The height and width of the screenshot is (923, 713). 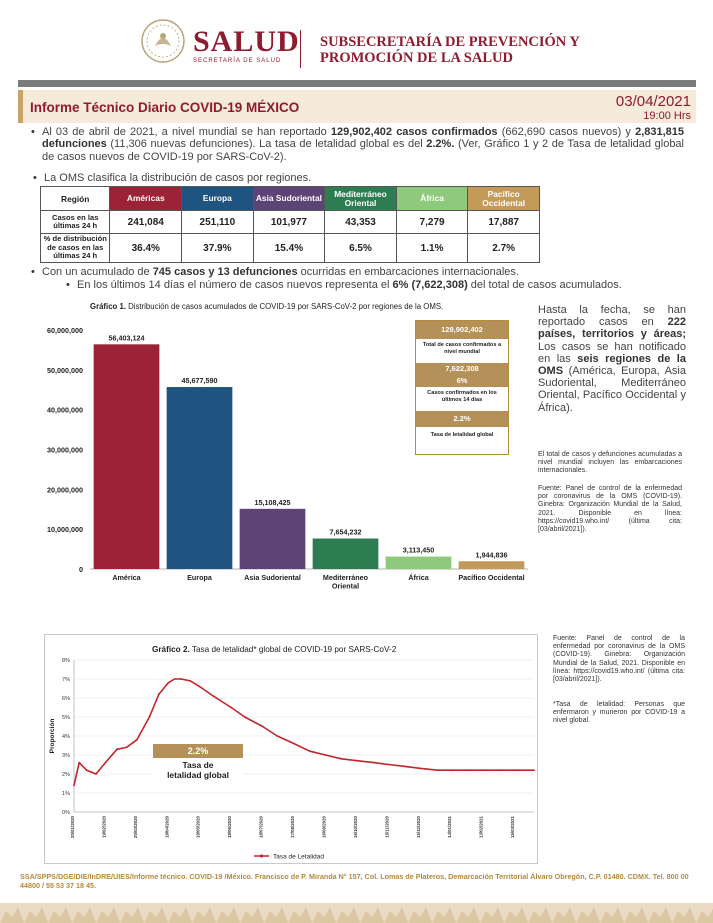 I want to click on y-tick-label: 5%, so click(x=66, y=718).